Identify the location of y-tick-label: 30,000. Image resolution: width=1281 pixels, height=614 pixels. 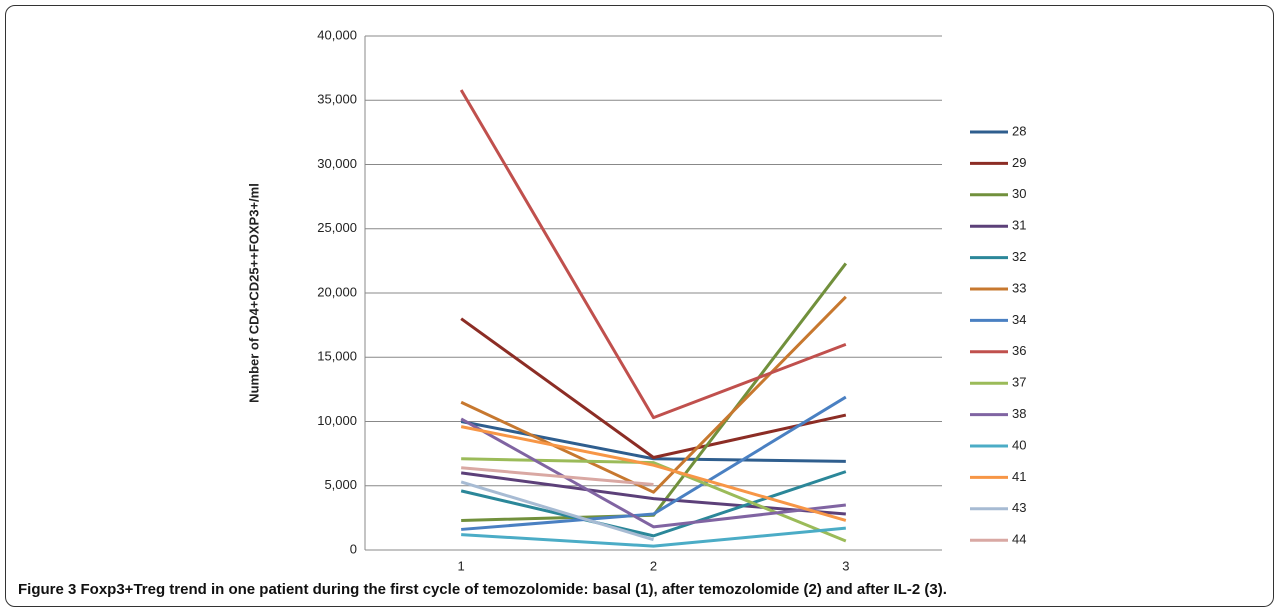
(337, 163).